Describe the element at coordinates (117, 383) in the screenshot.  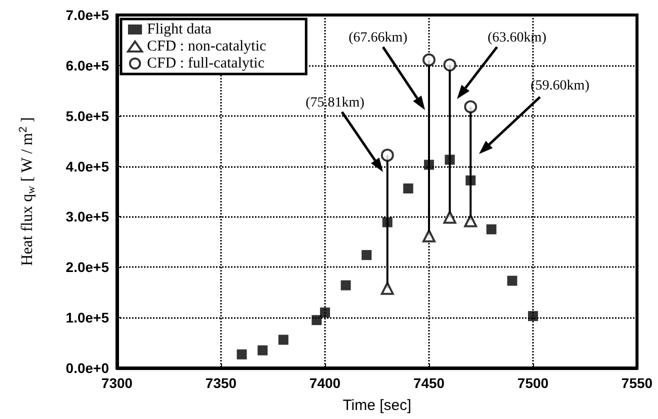
I see `x-tick-label: 7300` at that location.